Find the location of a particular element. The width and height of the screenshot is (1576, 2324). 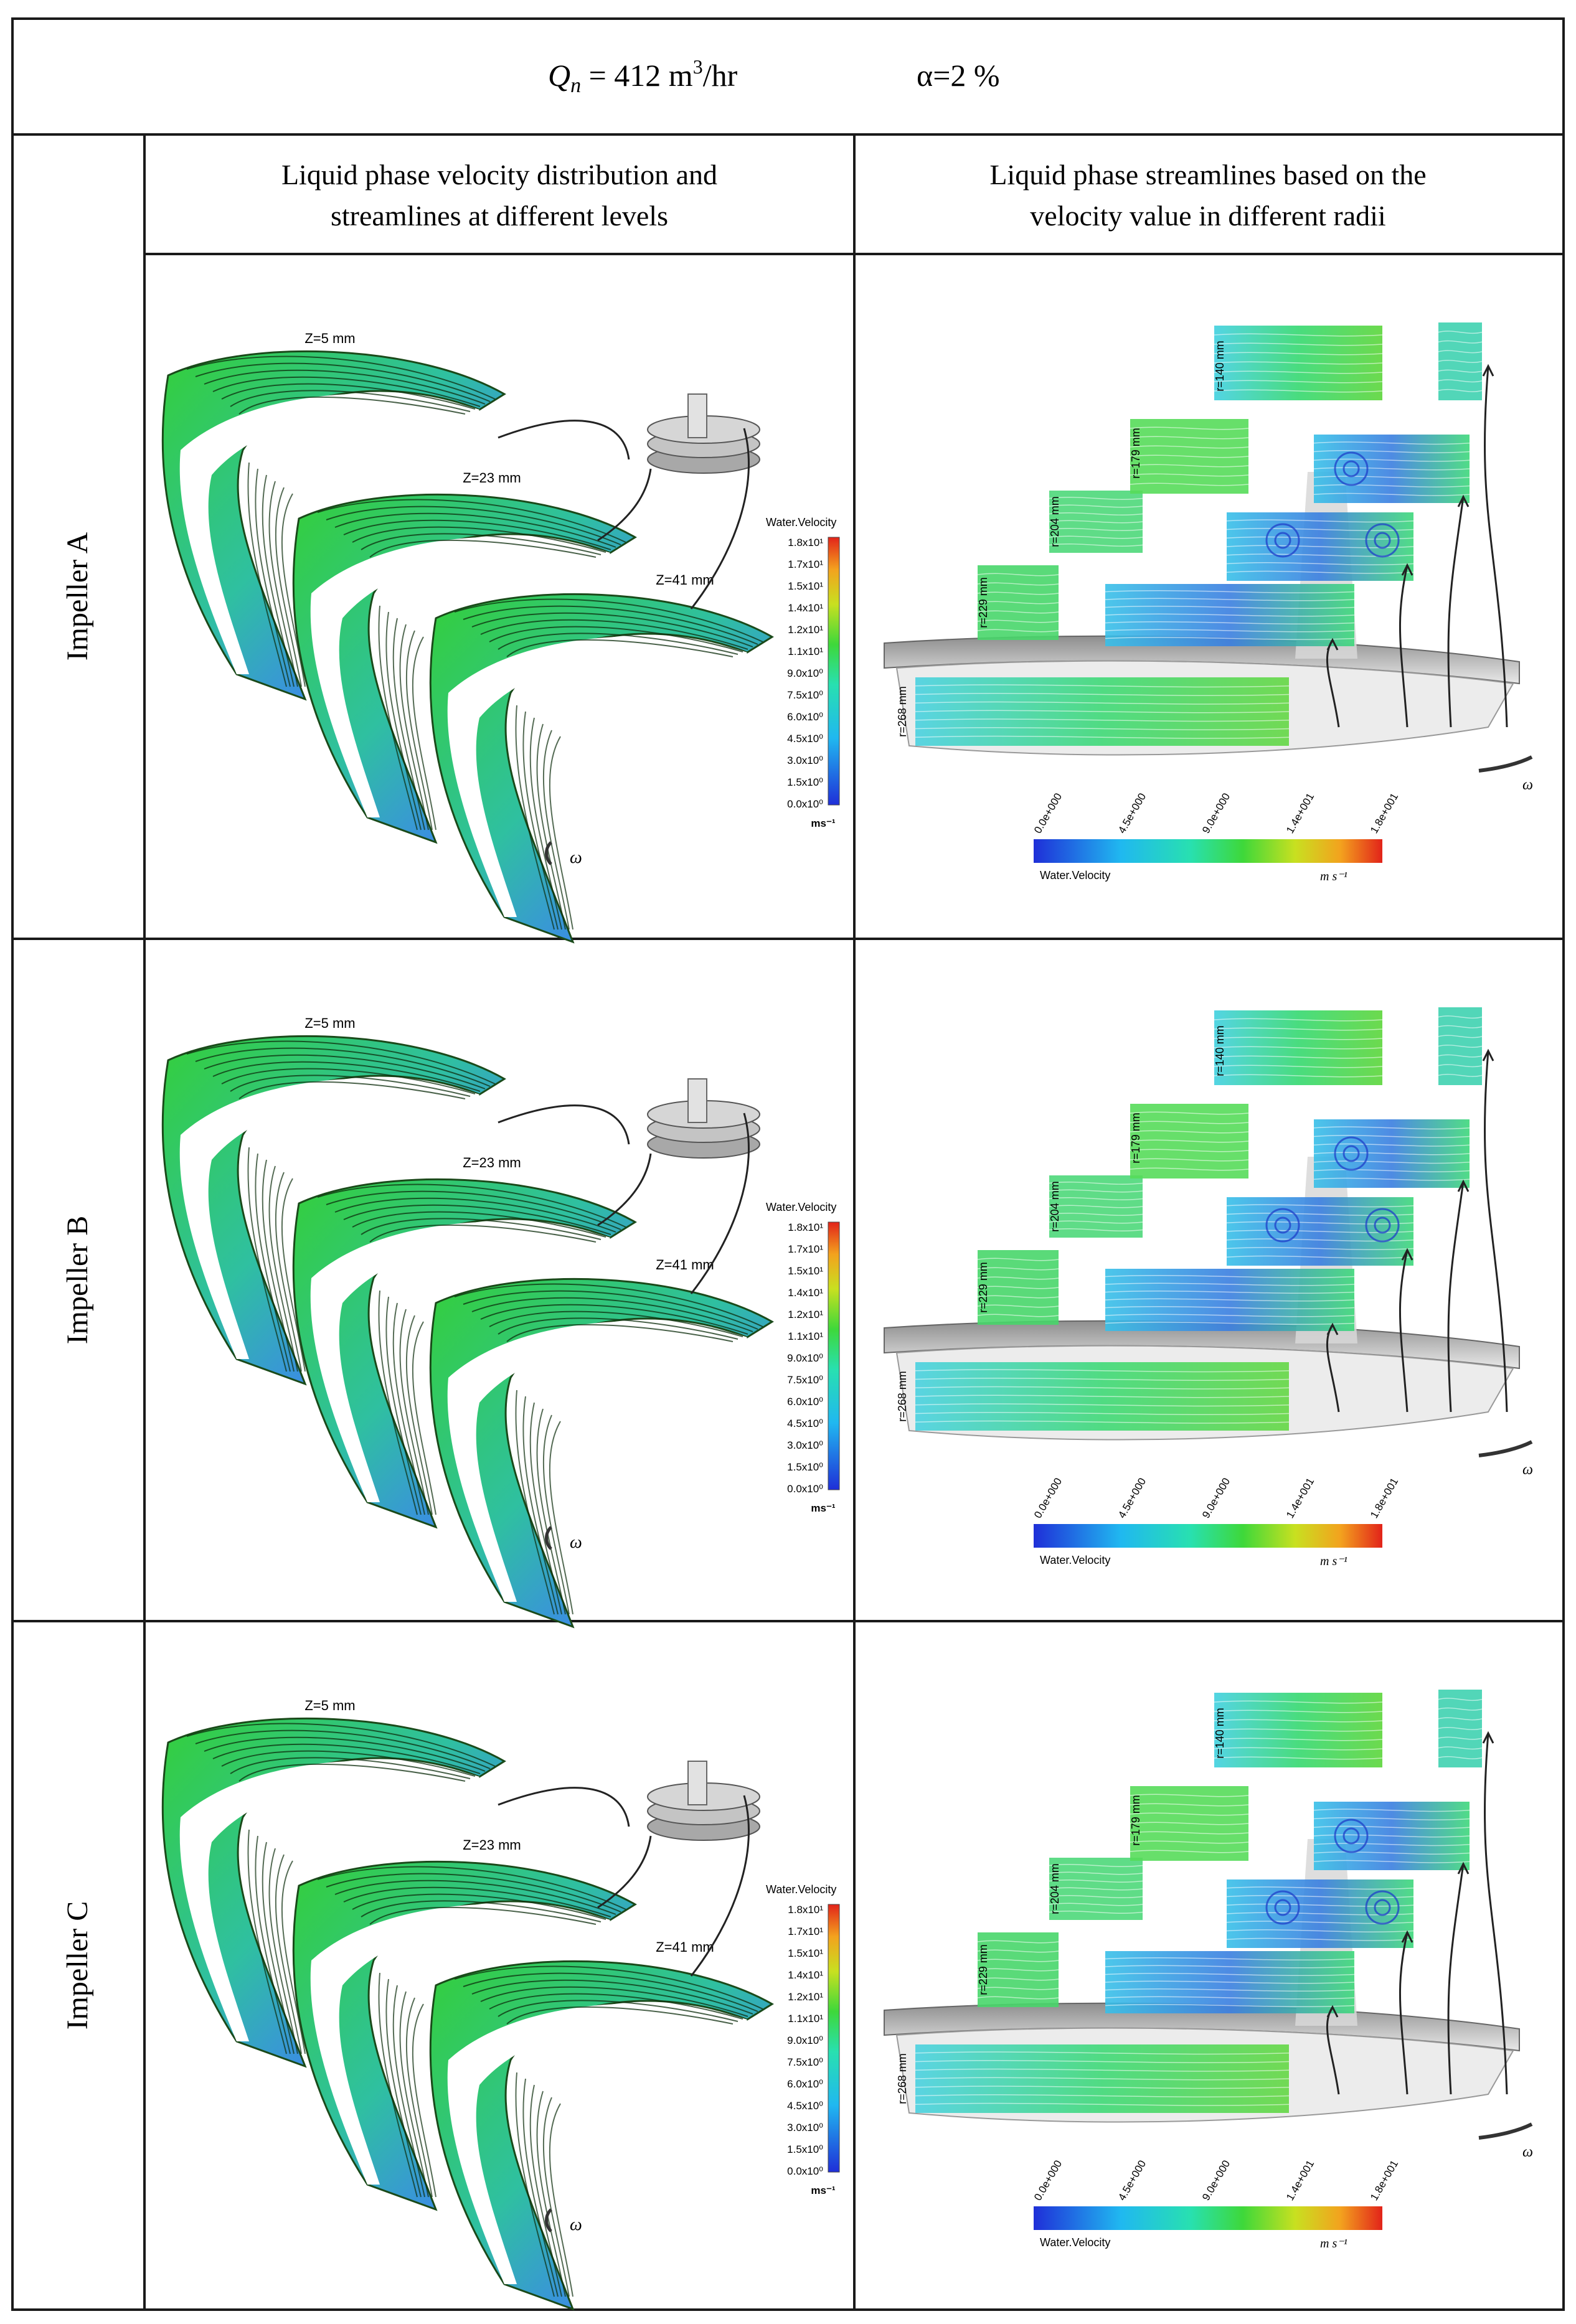

right-legend-colorbar is located at coordinates (1208, 2218).